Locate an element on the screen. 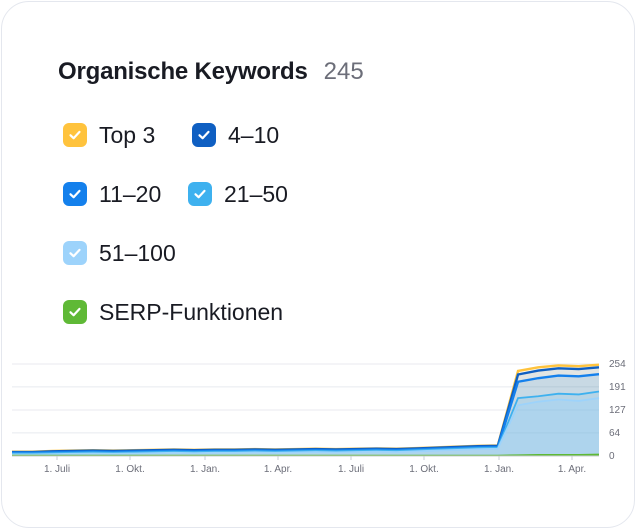 Image resolution: width=638 pixels, height=531 pixels. legend-item-5: 51–100 is located at coordinates (119, 253).